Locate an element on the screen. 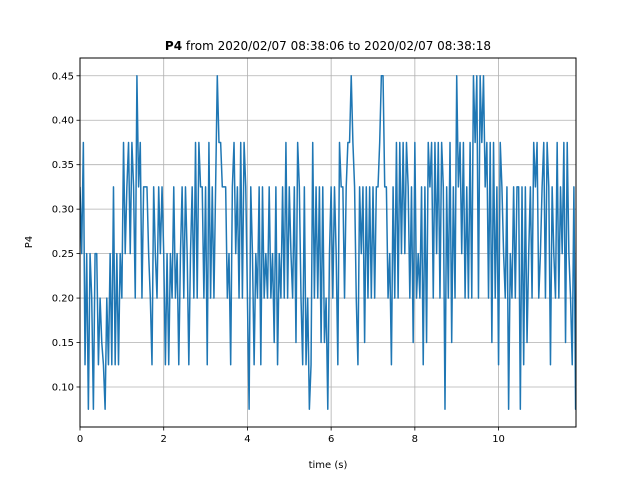  y-tick-label: 0.40 is located at coordinates (63, 121).